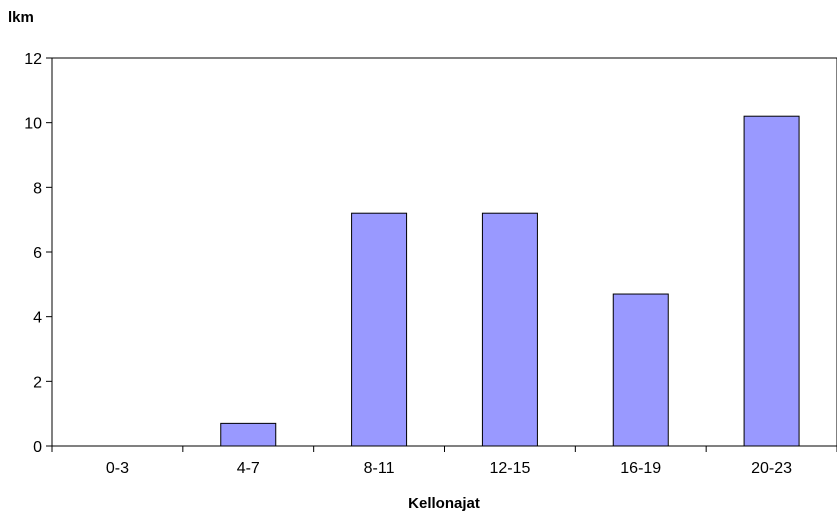 Image resolution: width=837 pixels, height=511 pixels. I want to click on y-tick-label: 2, so click(37, 382).